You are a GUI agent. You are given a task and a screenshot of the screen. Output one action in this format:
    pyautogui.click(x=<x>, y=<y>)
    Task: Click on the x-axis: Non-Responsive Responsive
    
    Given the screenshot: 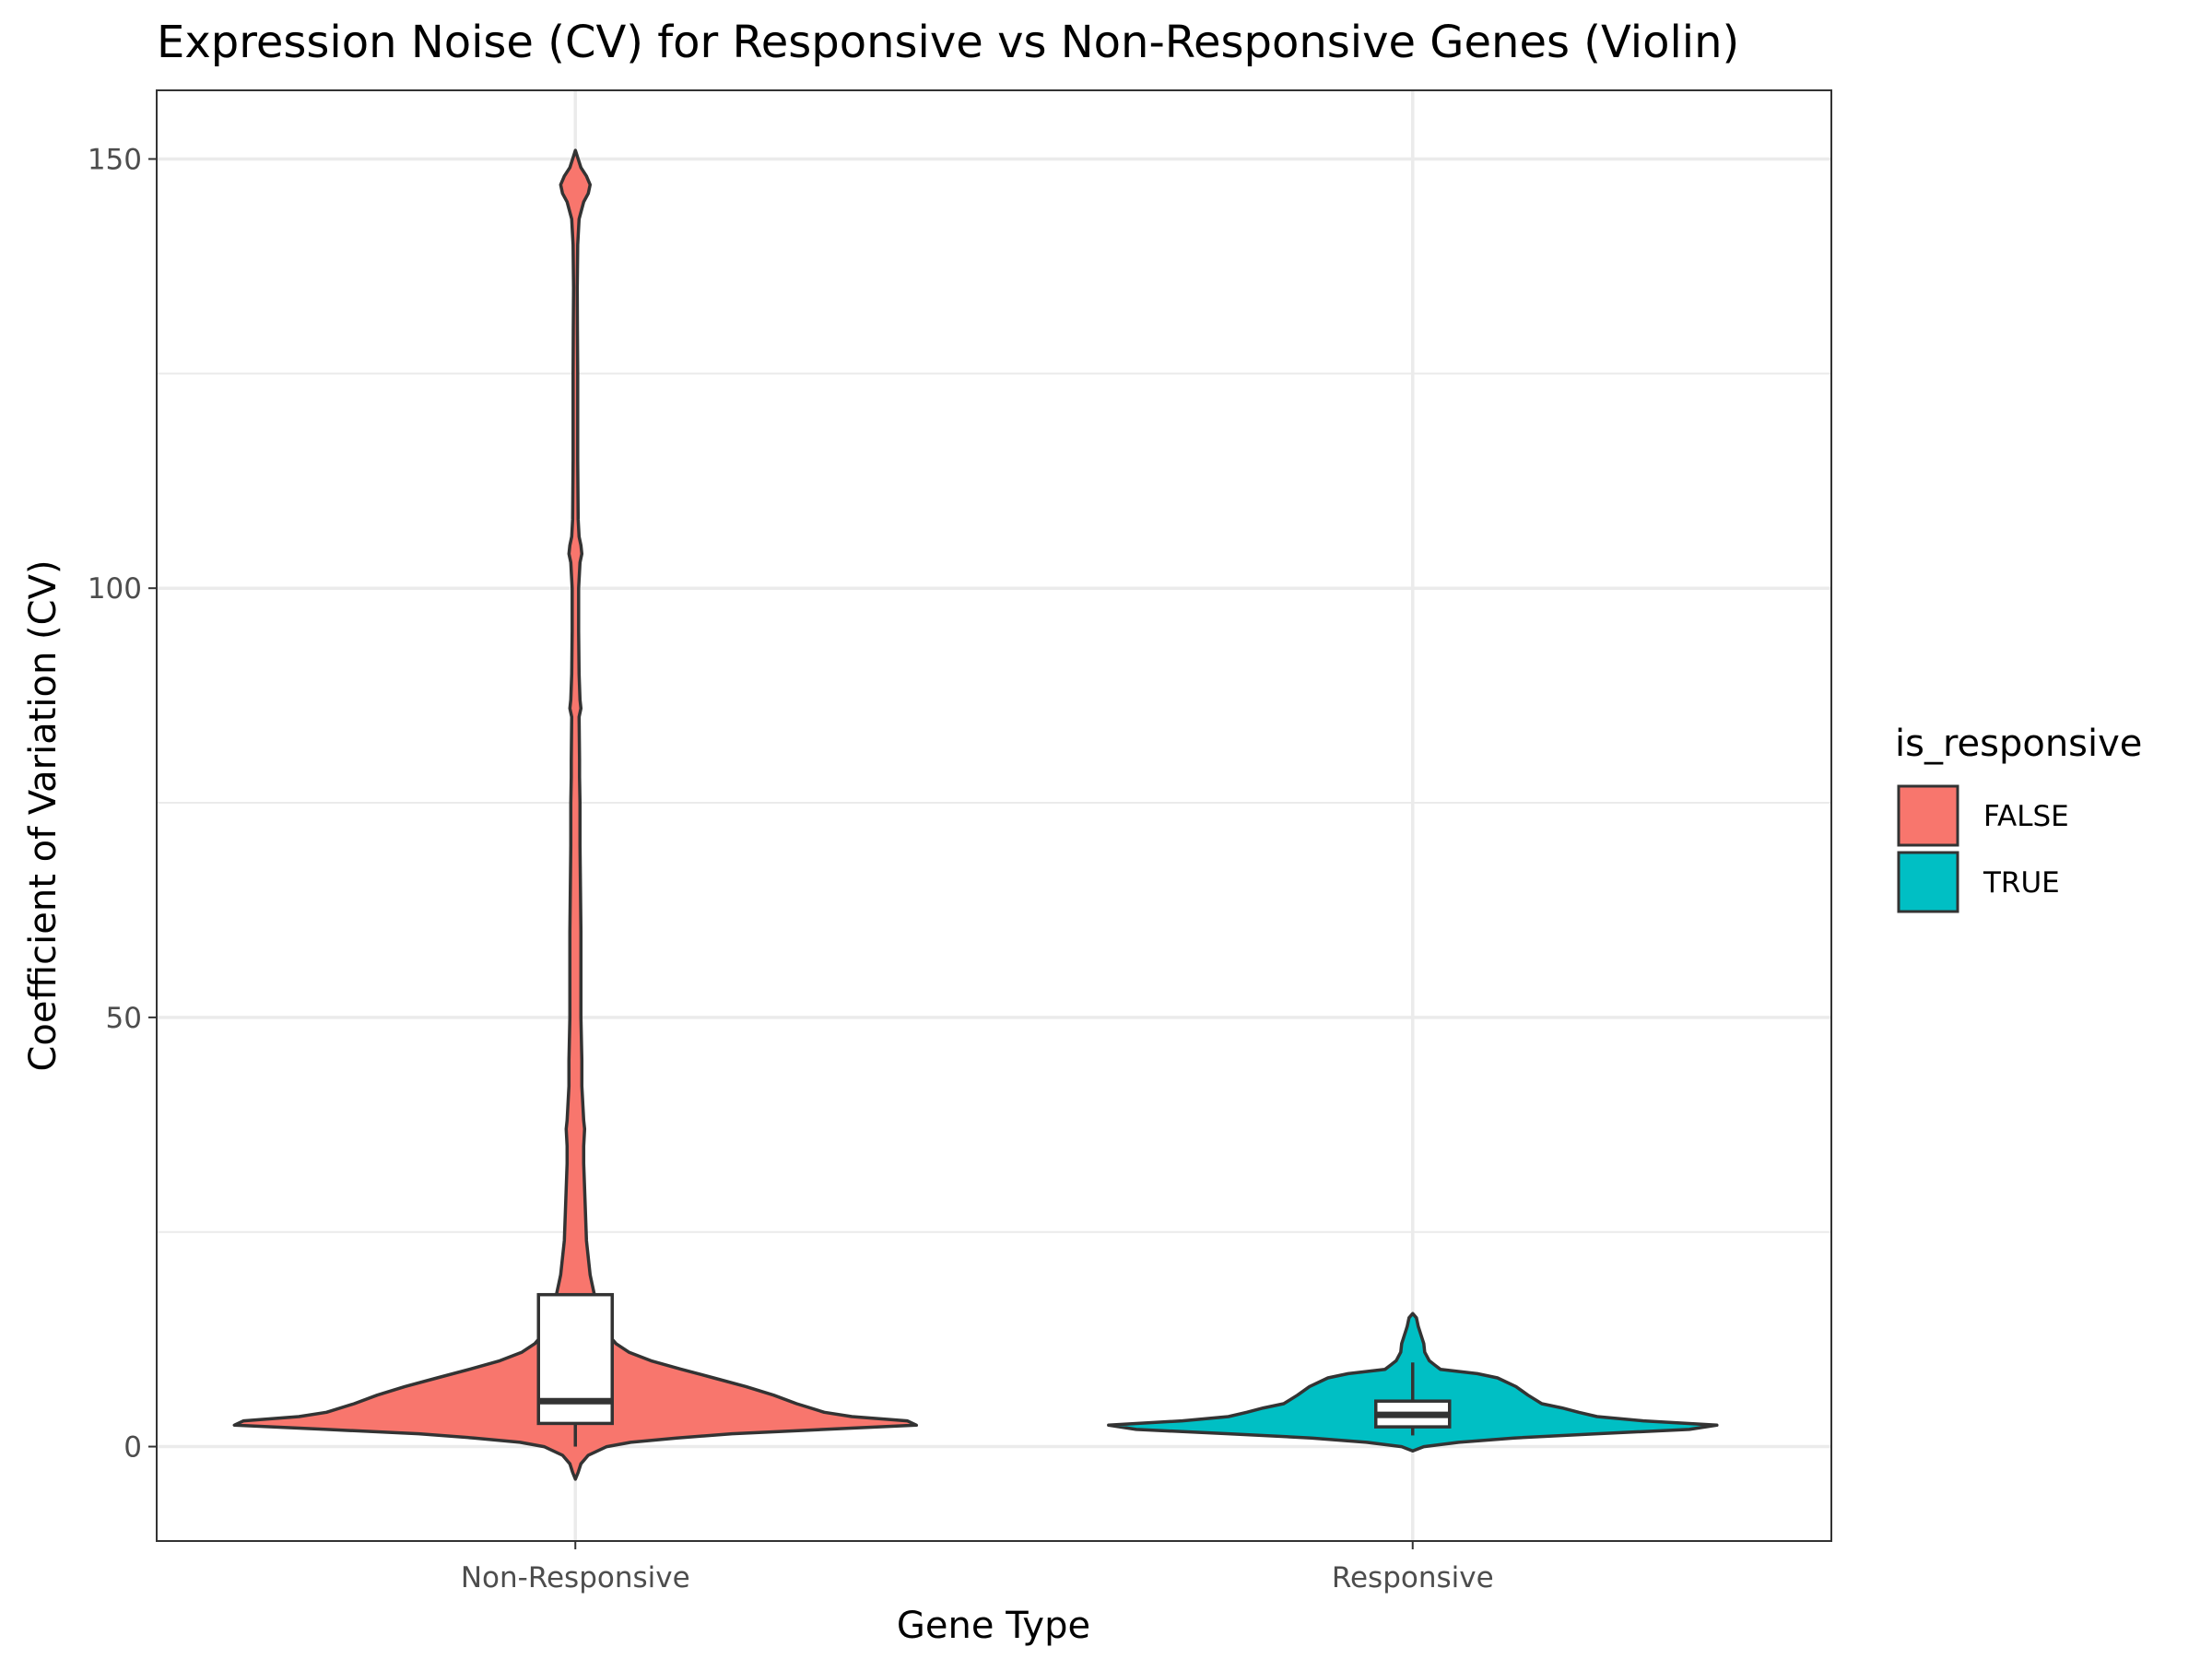 What is the action you would take?
    pyautogui.click(x=977, y=1567)
    